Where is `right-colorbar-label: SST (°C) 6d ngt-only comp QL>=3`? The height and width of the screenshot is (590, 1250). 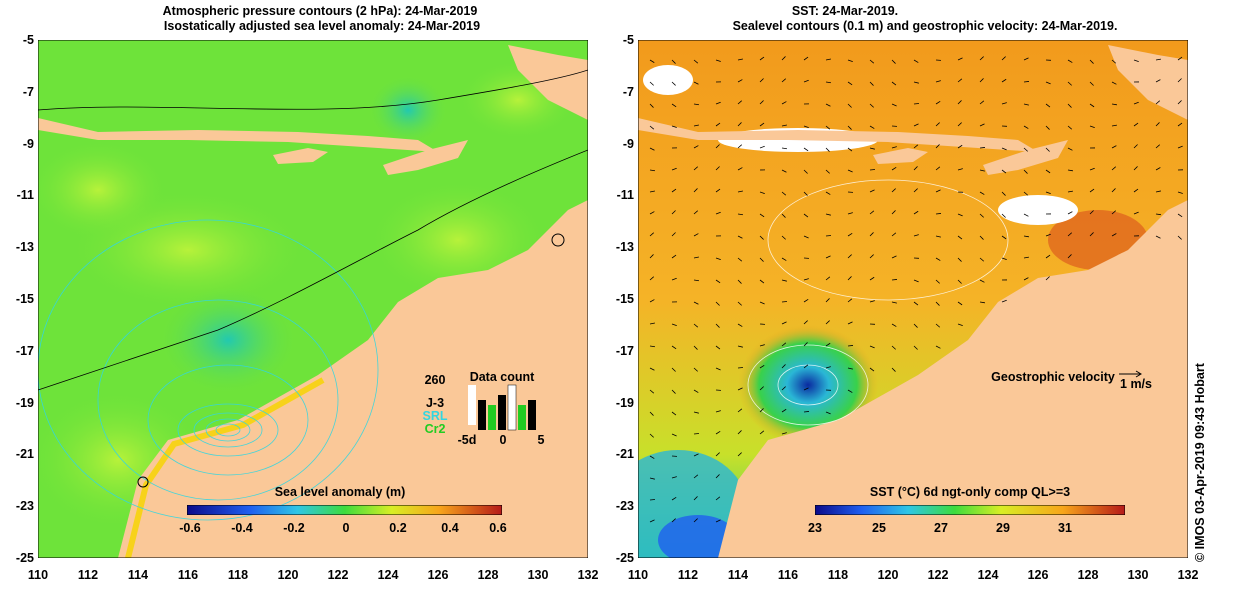 right-colorbar-label: SST (°C) 6d ngt-only comp QL>=3 is located at coordinates (970, 492).